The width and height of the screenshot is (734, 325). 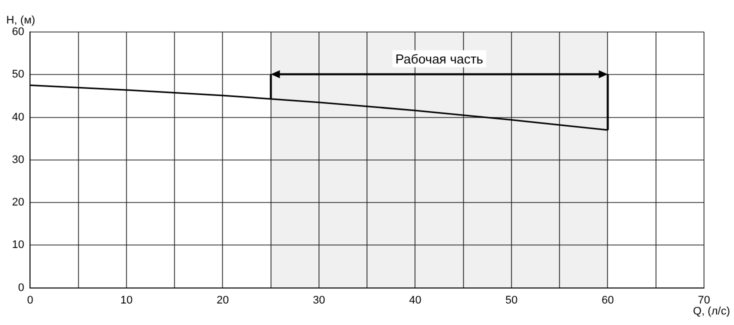 I want to click on x-tick-label: 50, so click(x=511, y=300).